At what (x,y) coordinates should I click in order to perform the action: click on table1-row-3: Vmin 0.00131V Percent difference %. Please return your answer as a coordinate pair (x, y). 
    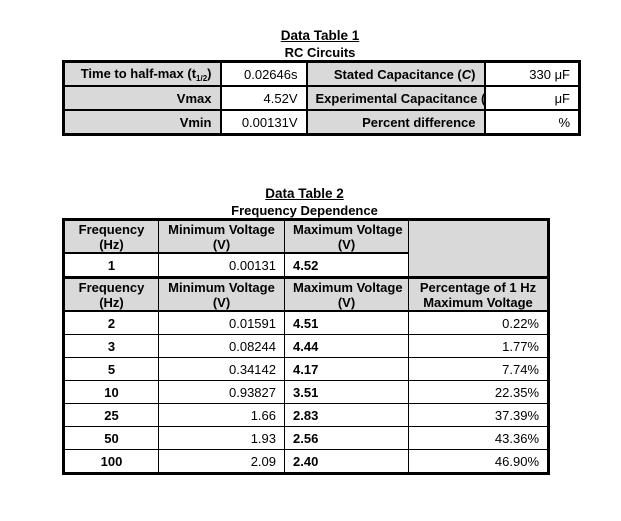
    Looking at the image, I should click on (321, 122).